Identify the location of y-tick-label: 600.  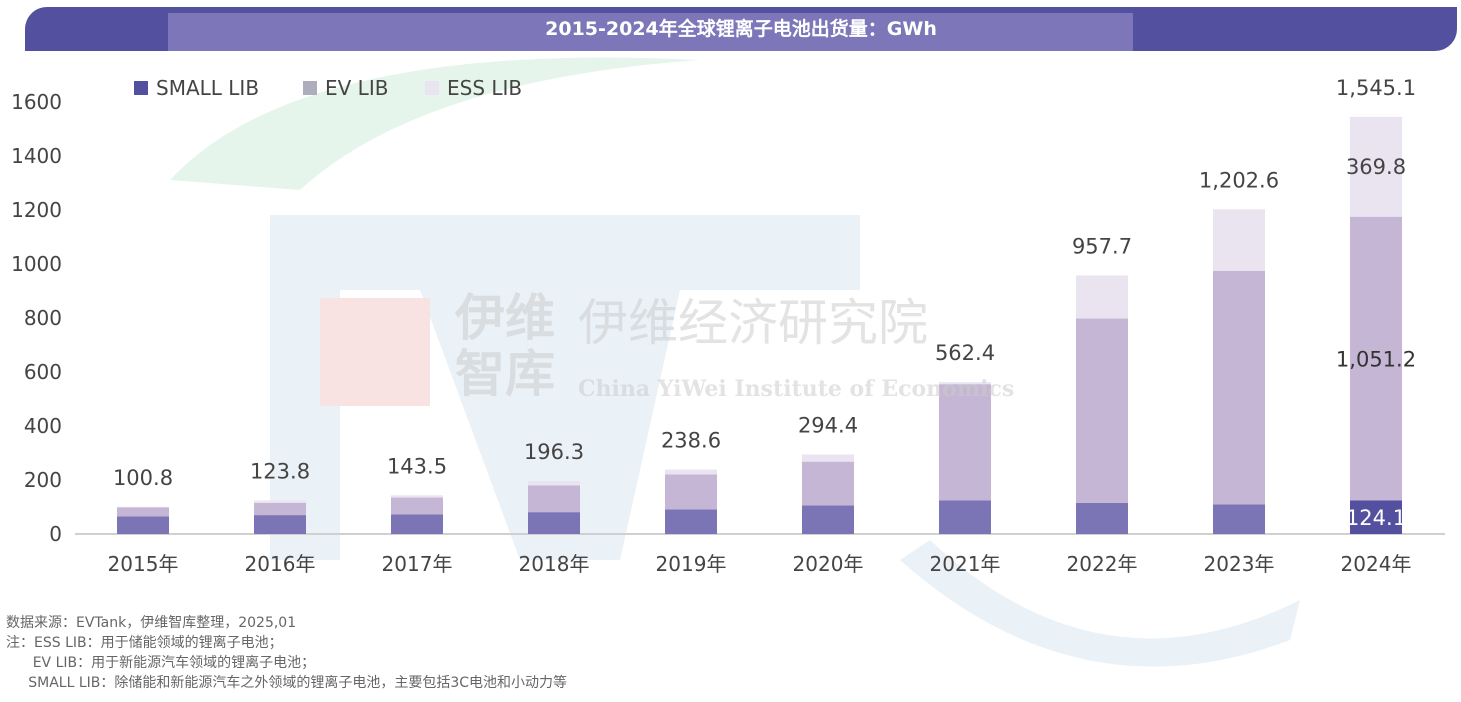
(43, 372).